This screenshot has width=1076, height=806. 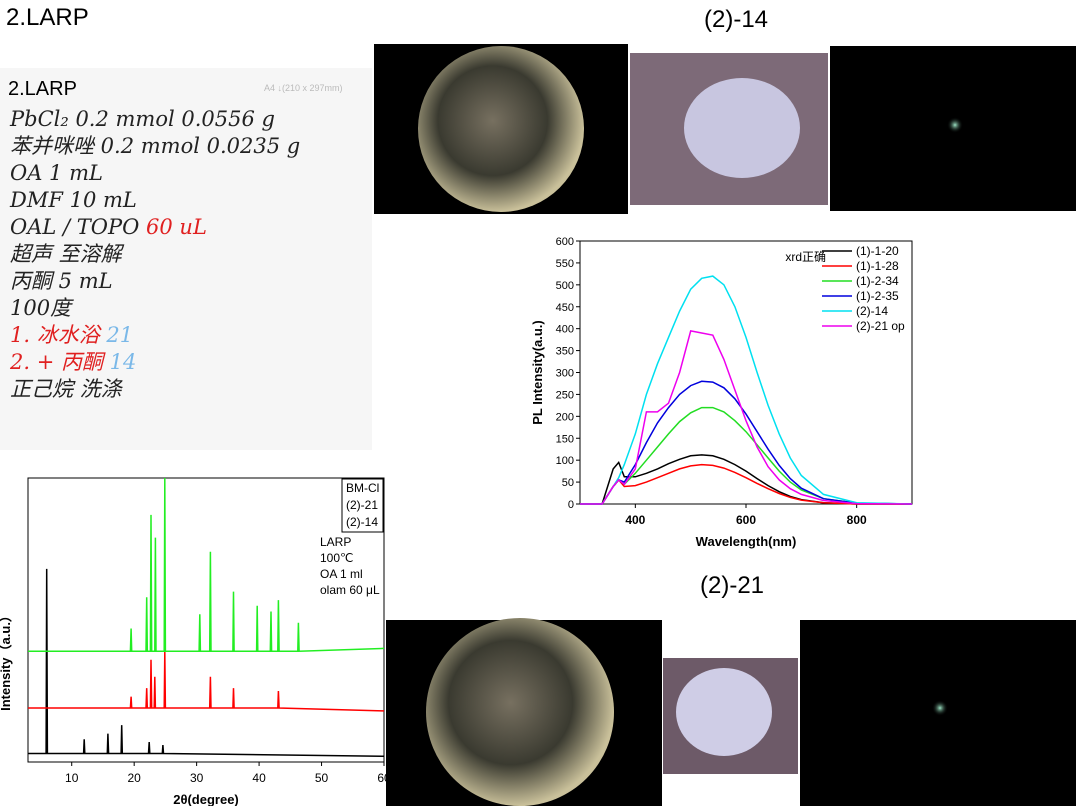 What do you see at coordinates (384, 778) in the screenshot?
I see `x-tick-label: 60` at bounding box center [384, 778].